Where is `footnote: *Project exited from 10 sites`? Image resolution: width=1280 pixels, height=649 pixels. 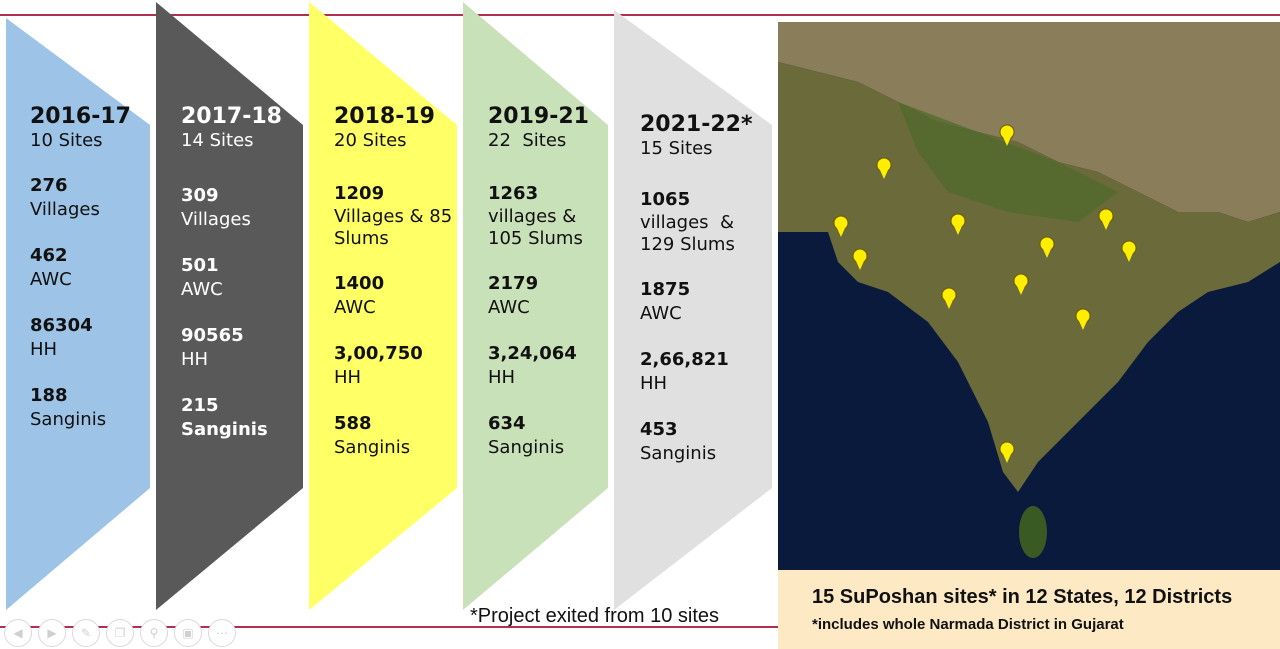 footnote: *Project exited from 10 sites is located at coordinates (594, 616).